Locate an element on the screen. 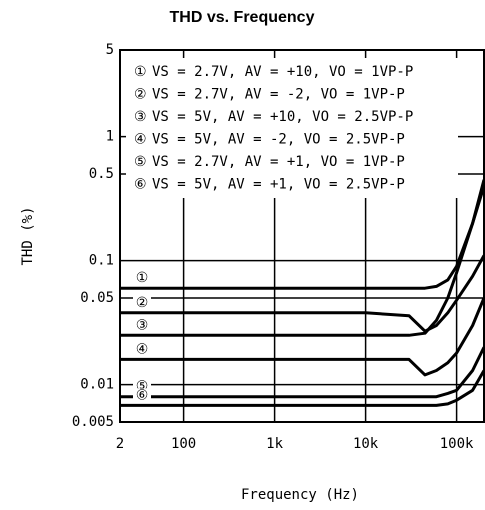 The image size is (485, 510). legend-marker: ③ is located at coordinates (140, 117).